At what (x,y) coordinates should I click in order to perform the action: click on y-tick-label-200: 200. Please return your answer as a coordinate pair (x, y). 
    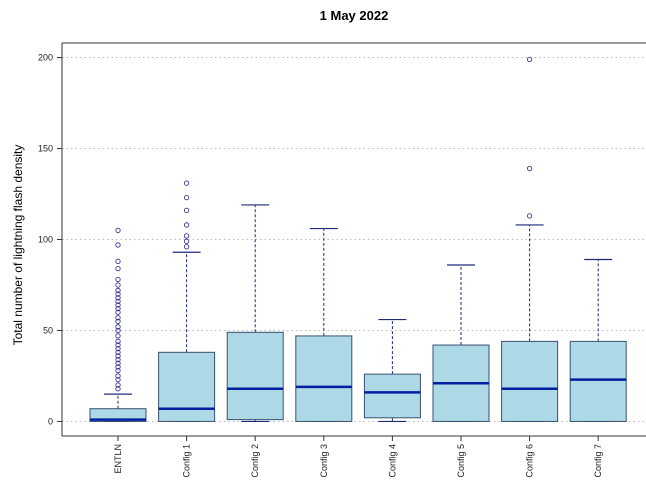
    Looking at the image, I should click on (45, 58).